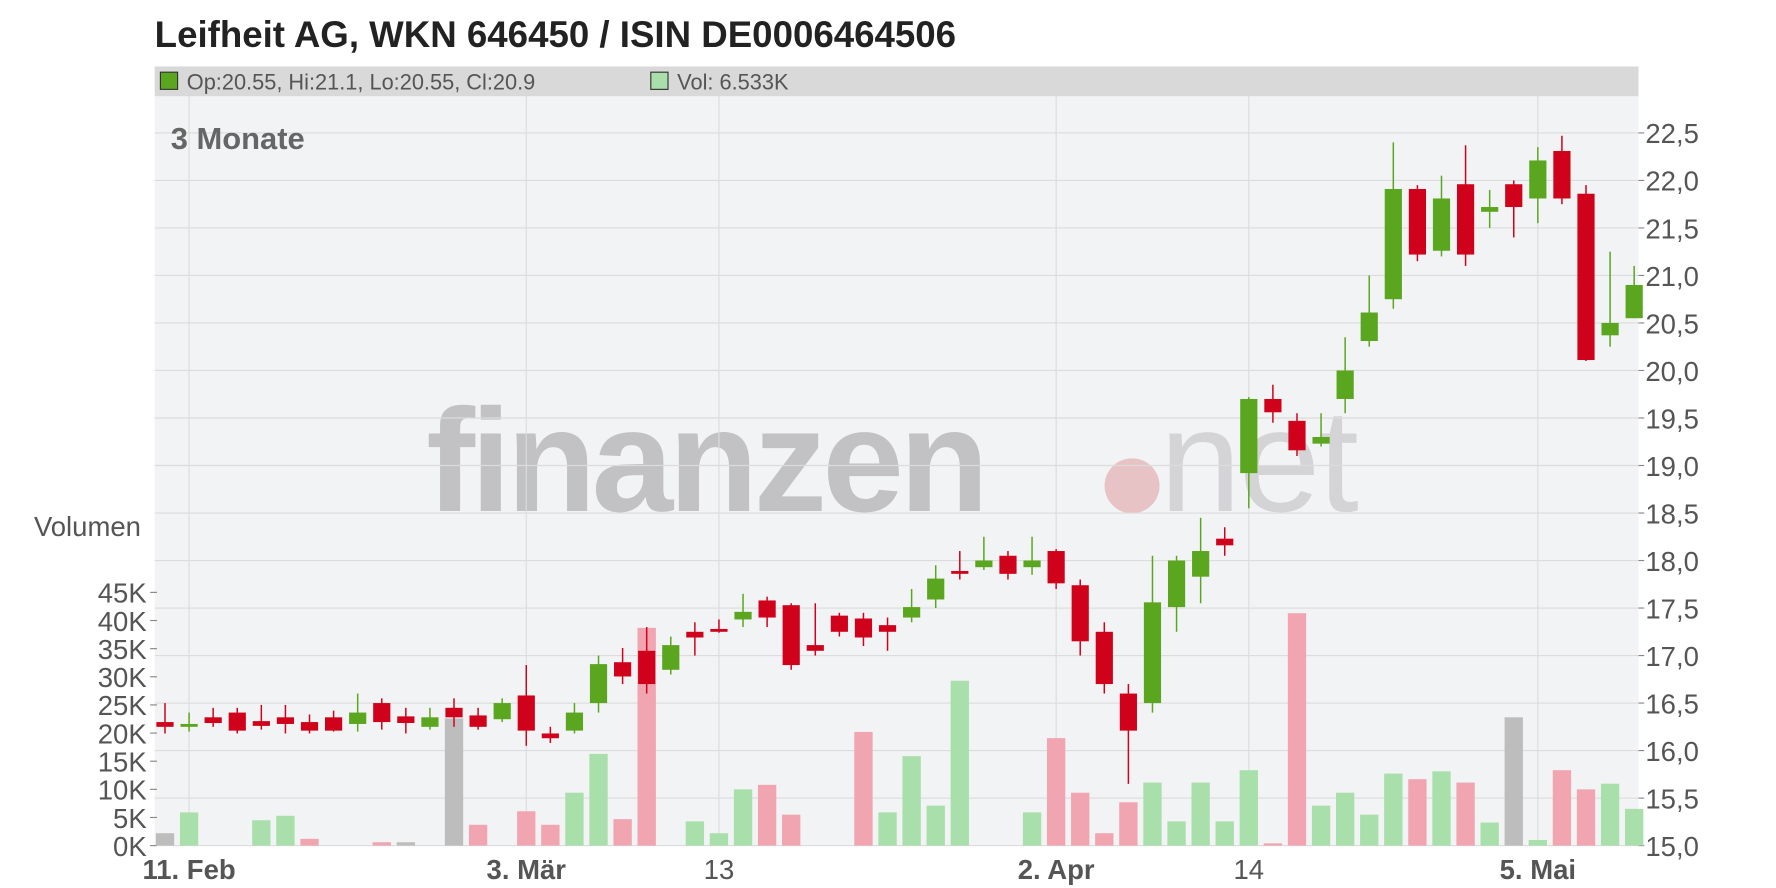 The width and height of the screenshot is (1776, 888). Describe the element at coordinates (893, 461) in the screenshot. I see `watermark: finanzen net` at that location.